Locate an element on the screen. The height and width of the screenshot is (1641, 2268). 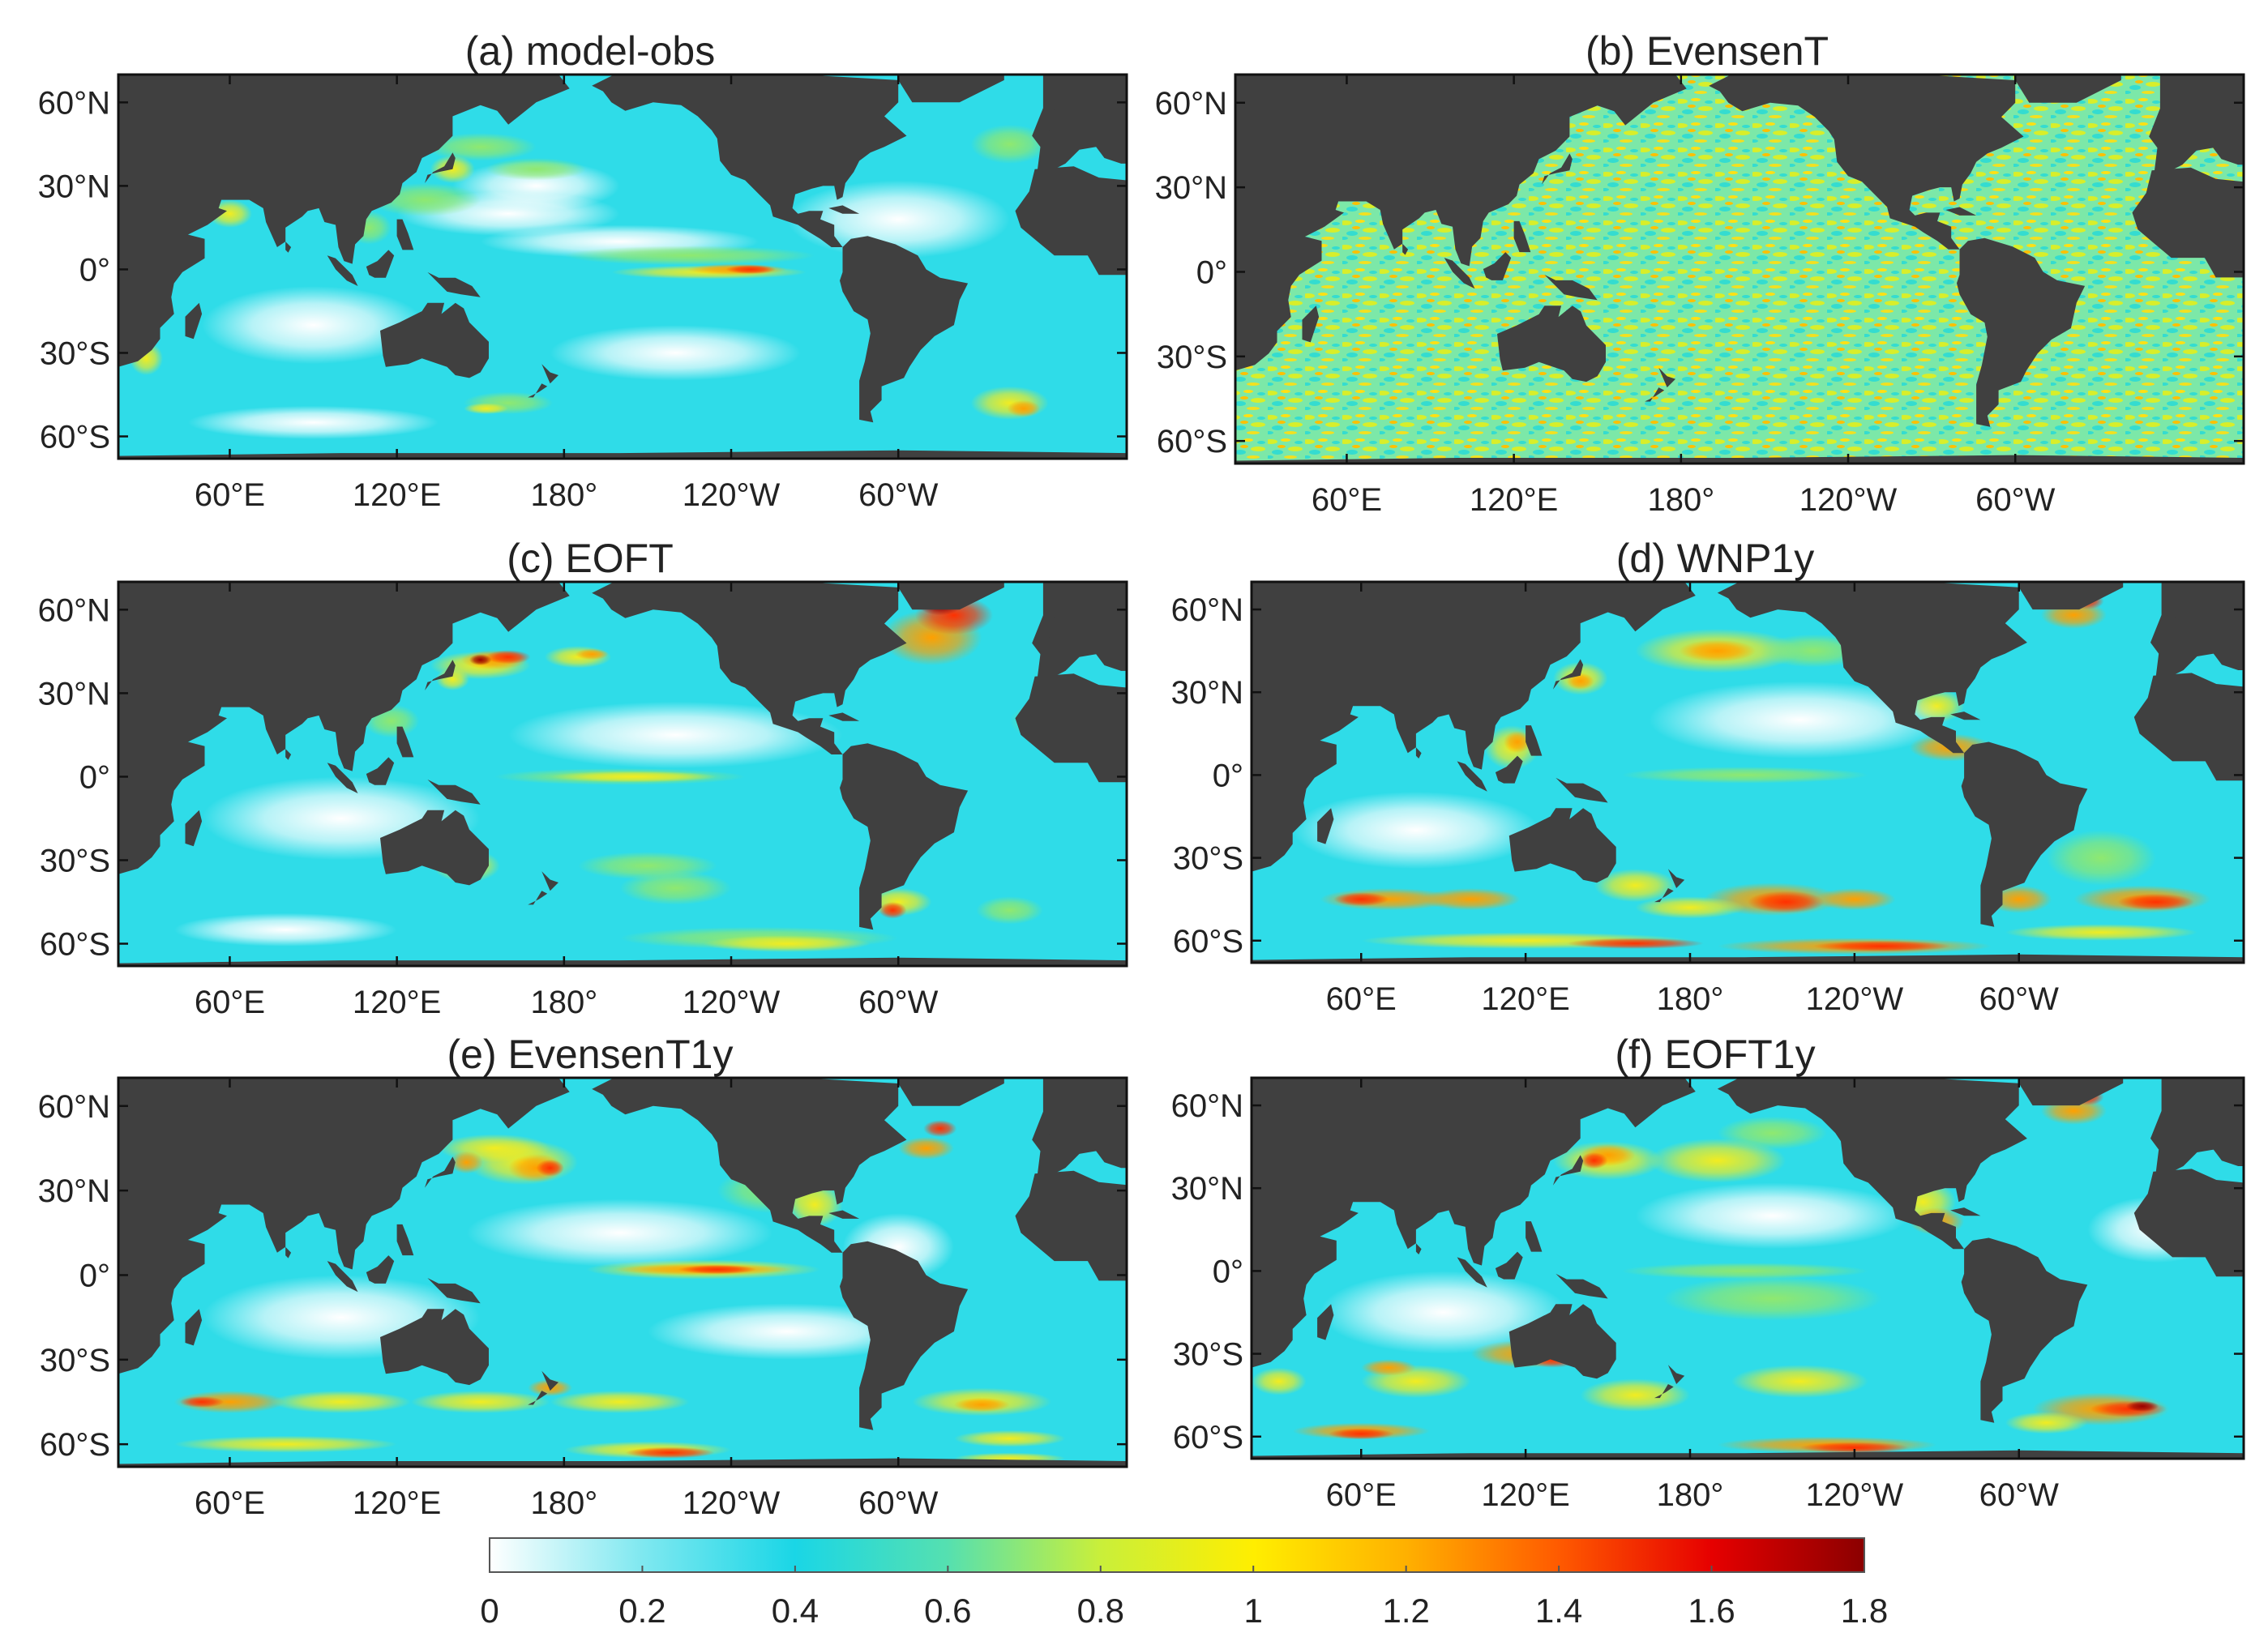
colorbar-tick-label: 1.8 is located at coordinates (1864, 1611).